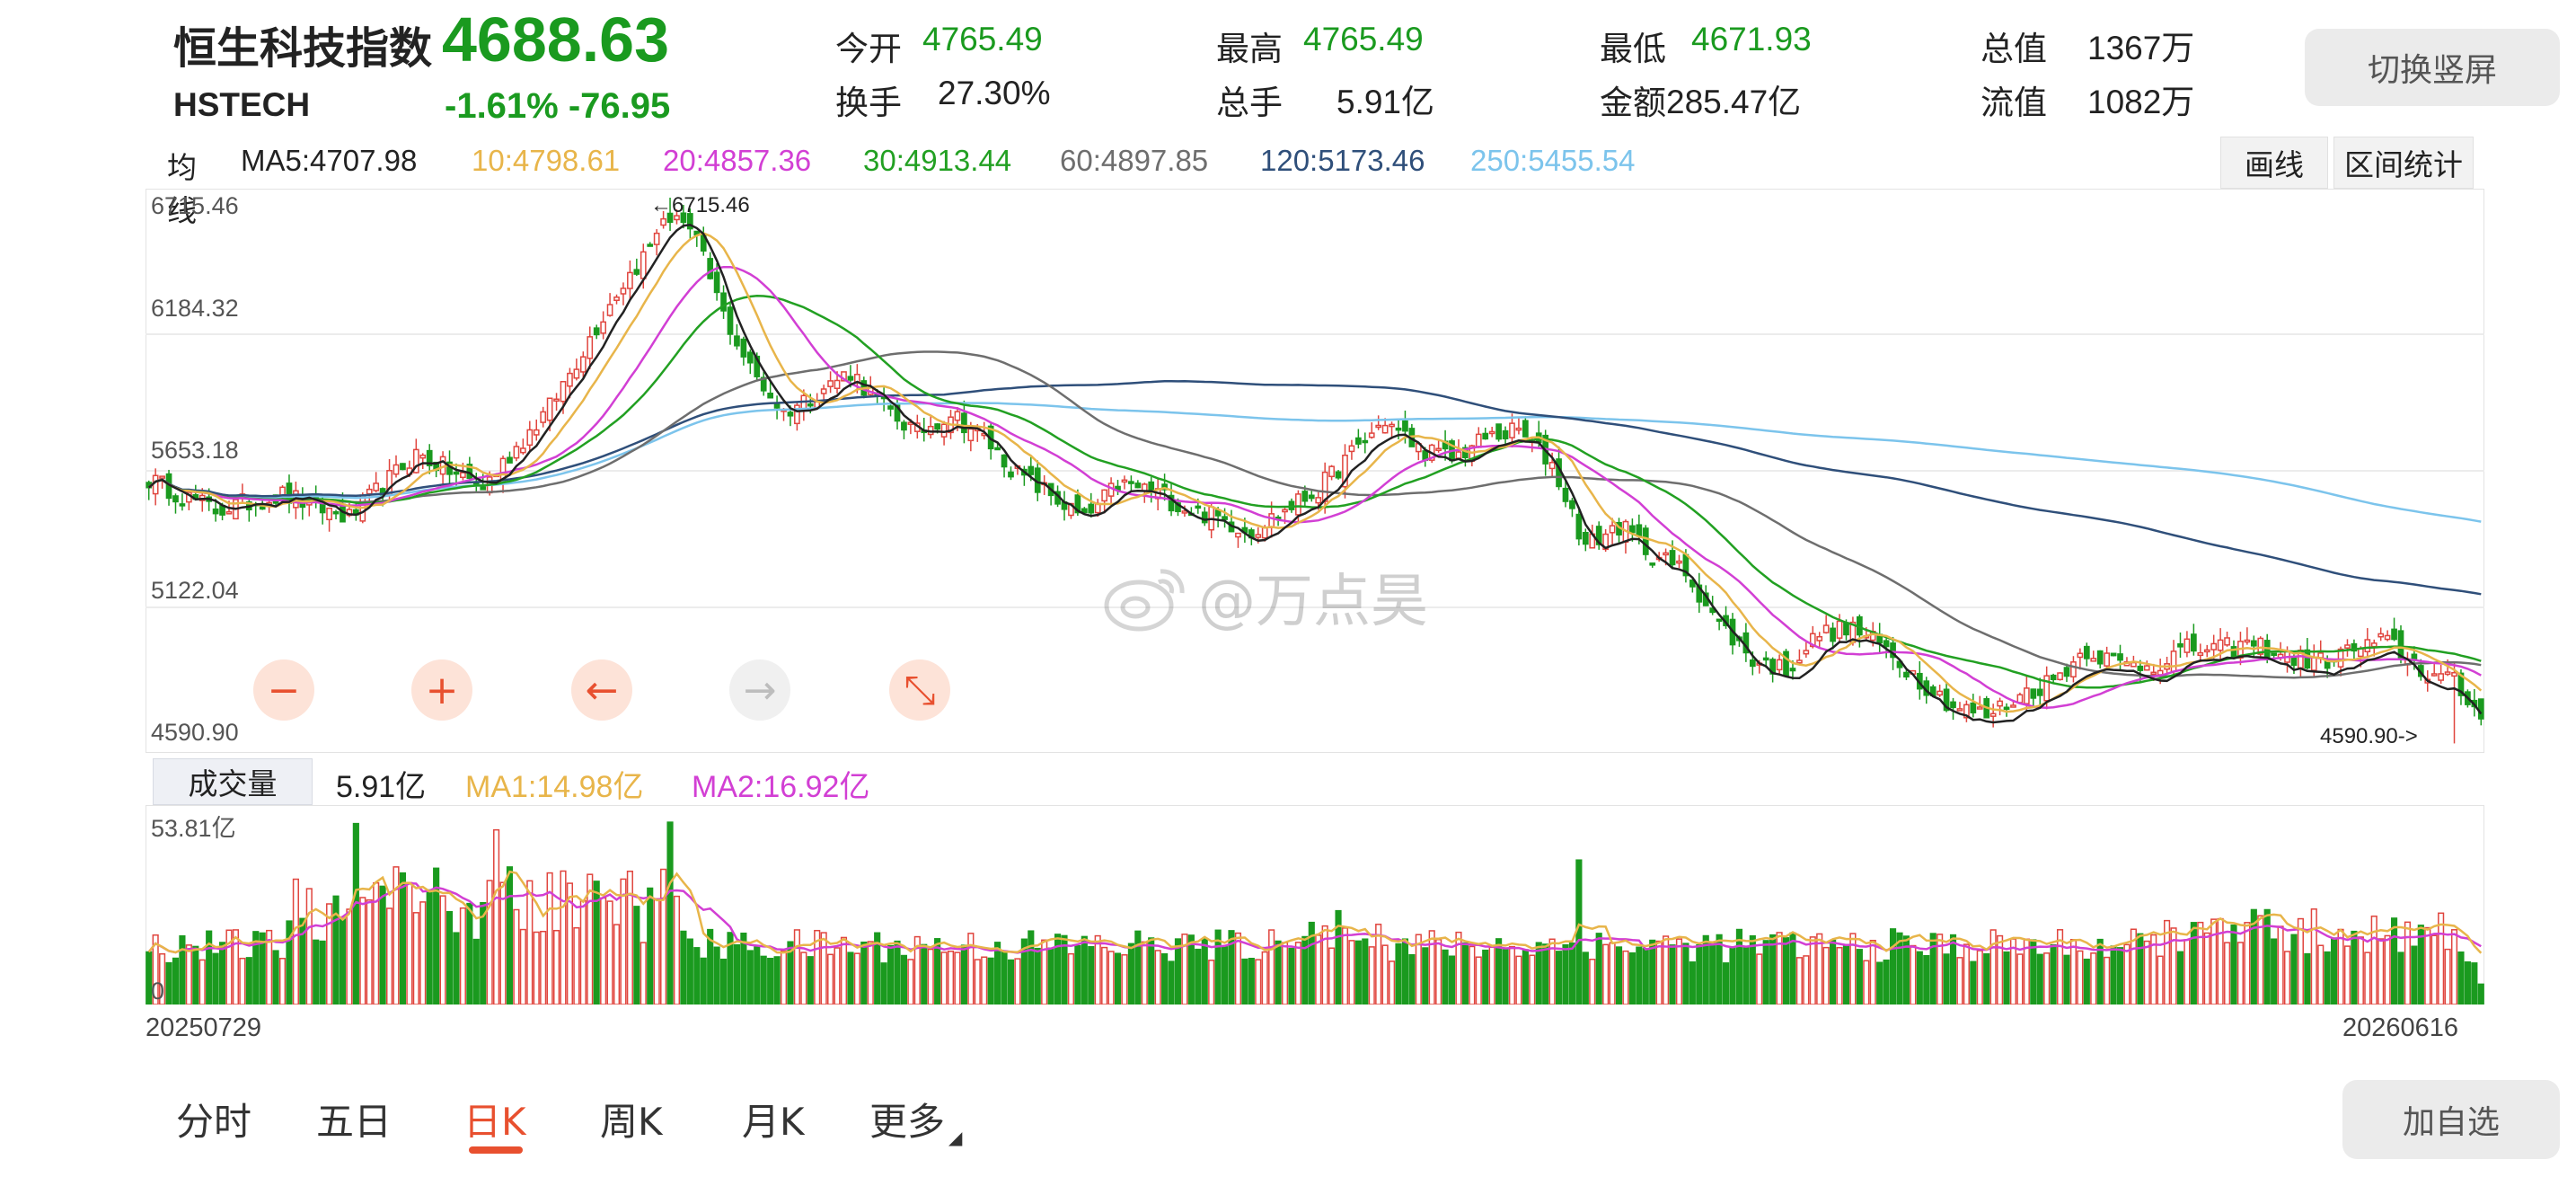 The image size is (2576, 1186). What do you see at coordinates (2014, 49) in the screenshot?
I see `stat-total-value-label: 总值` at bounding box center [2014, 49].